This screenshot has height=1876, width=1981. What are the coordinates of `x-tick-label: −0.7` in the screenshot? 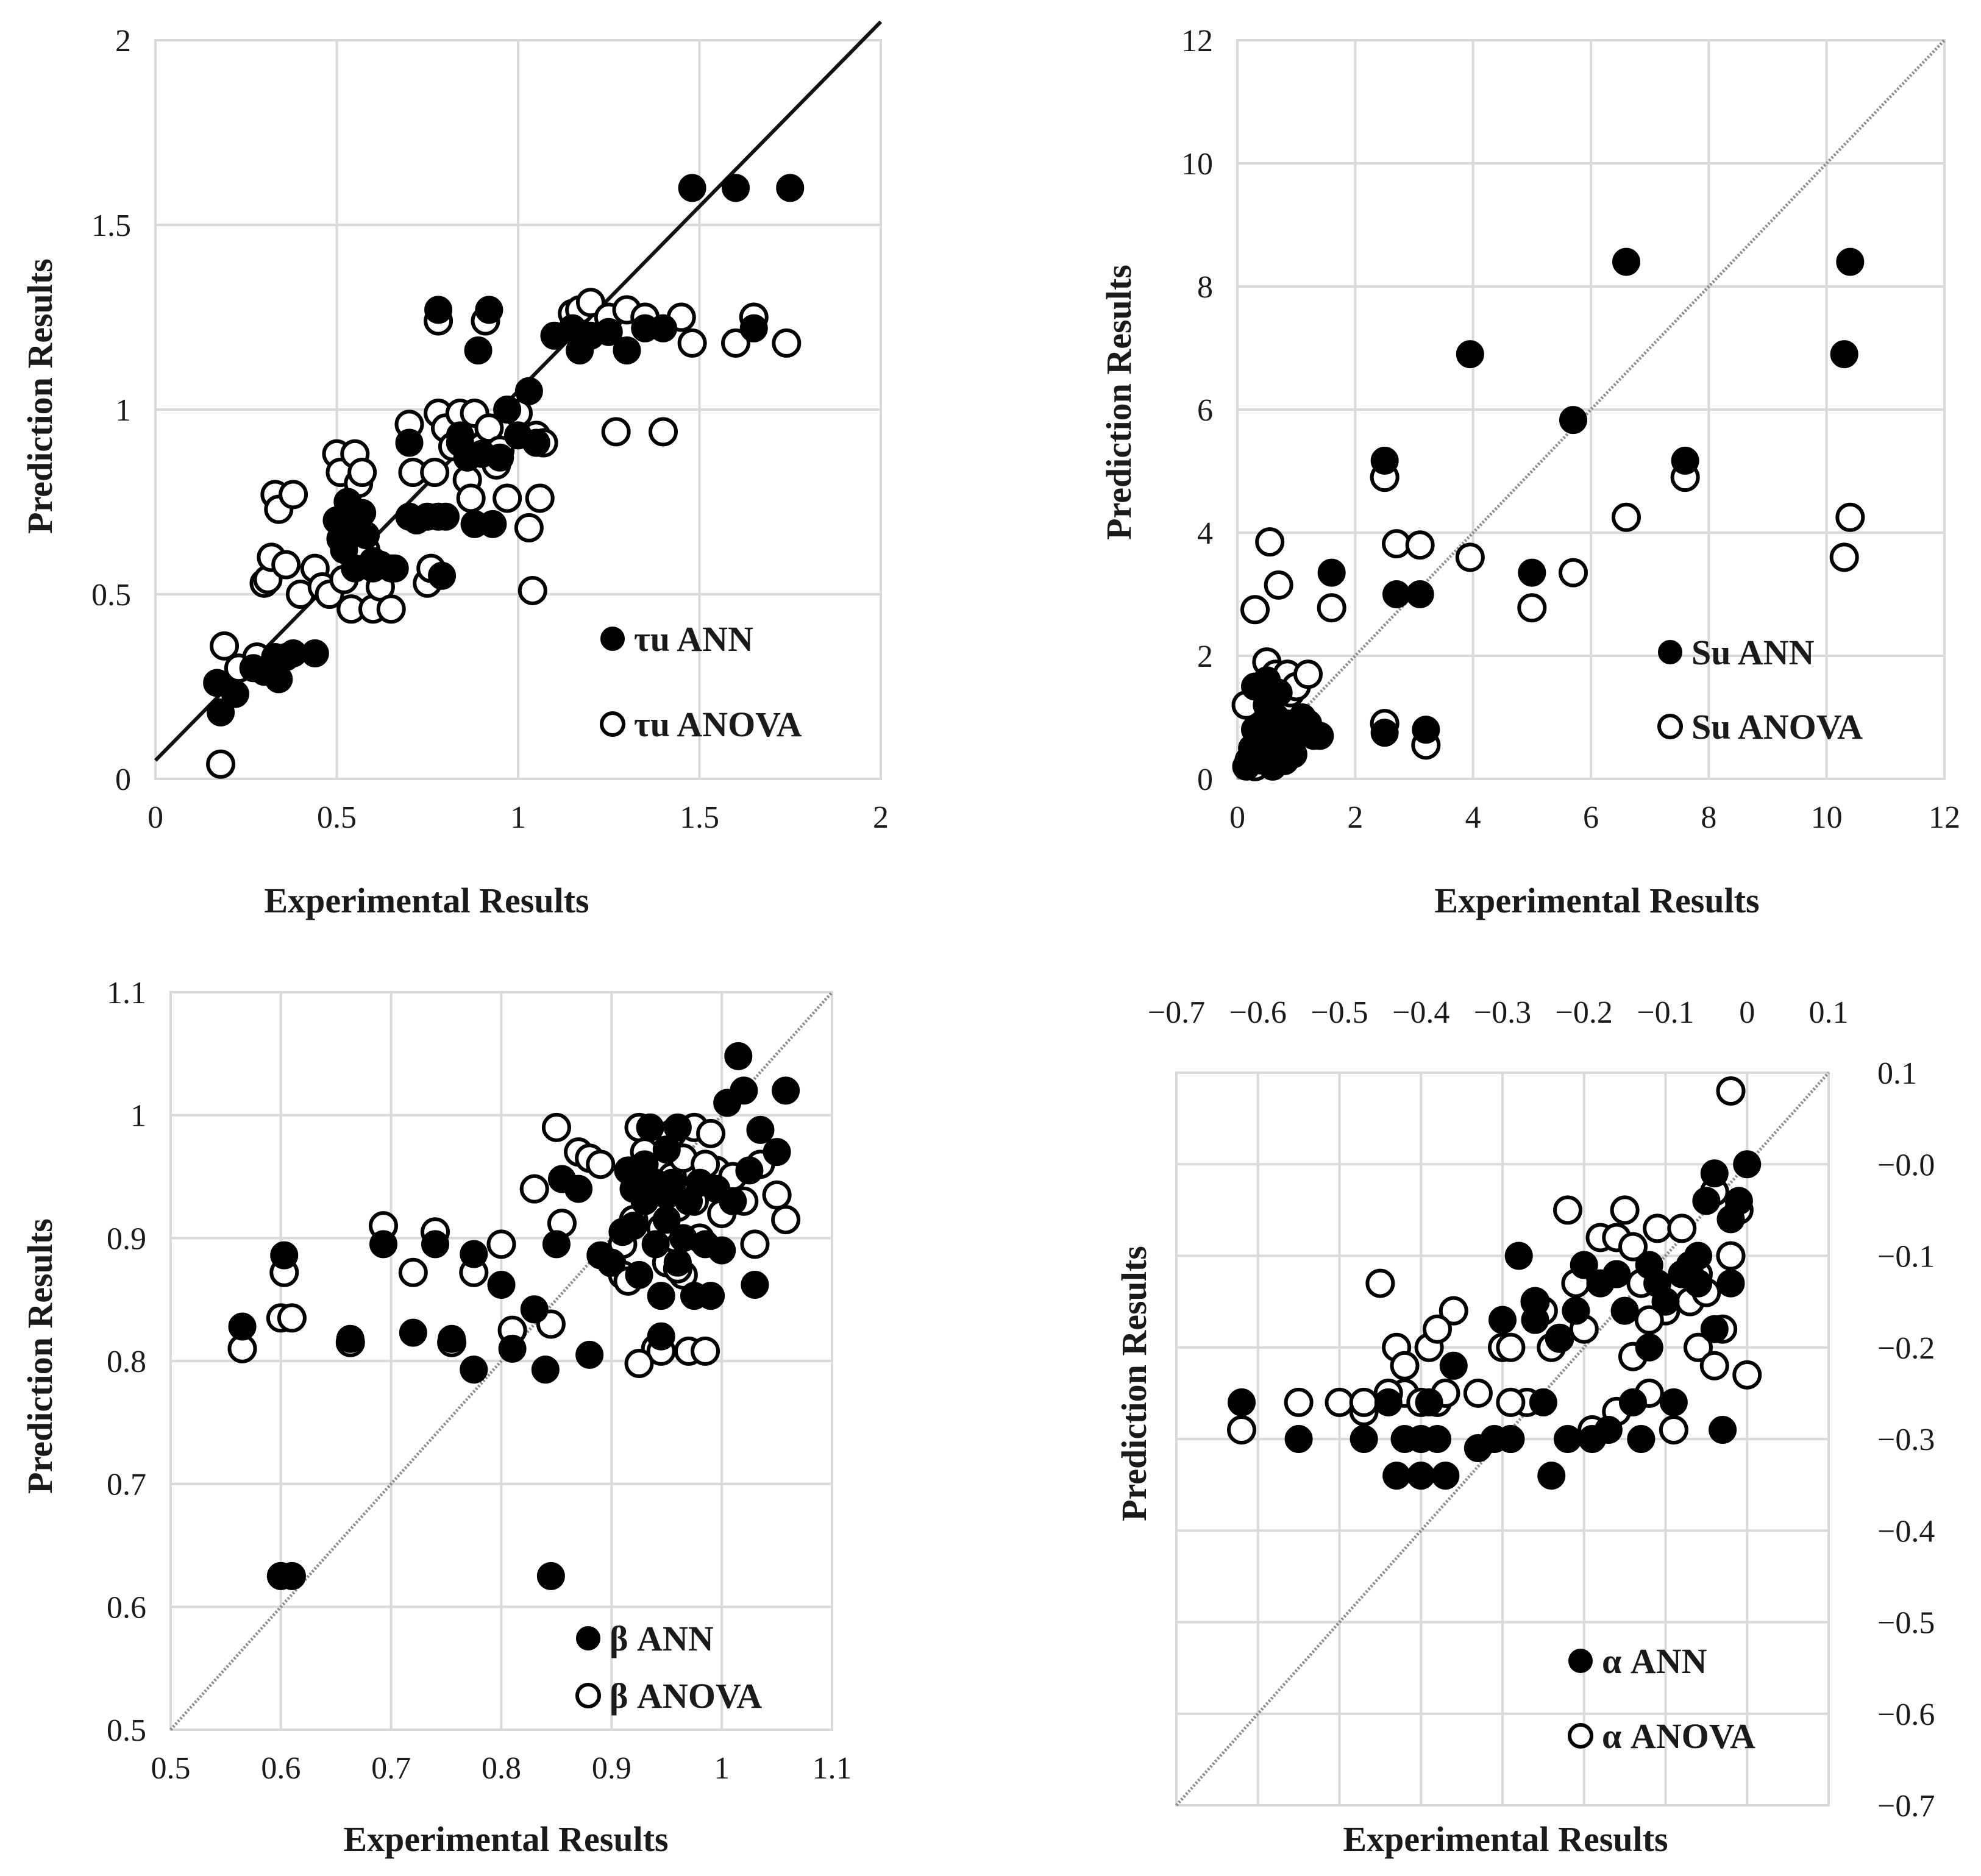 It's located at (1177, 1012).